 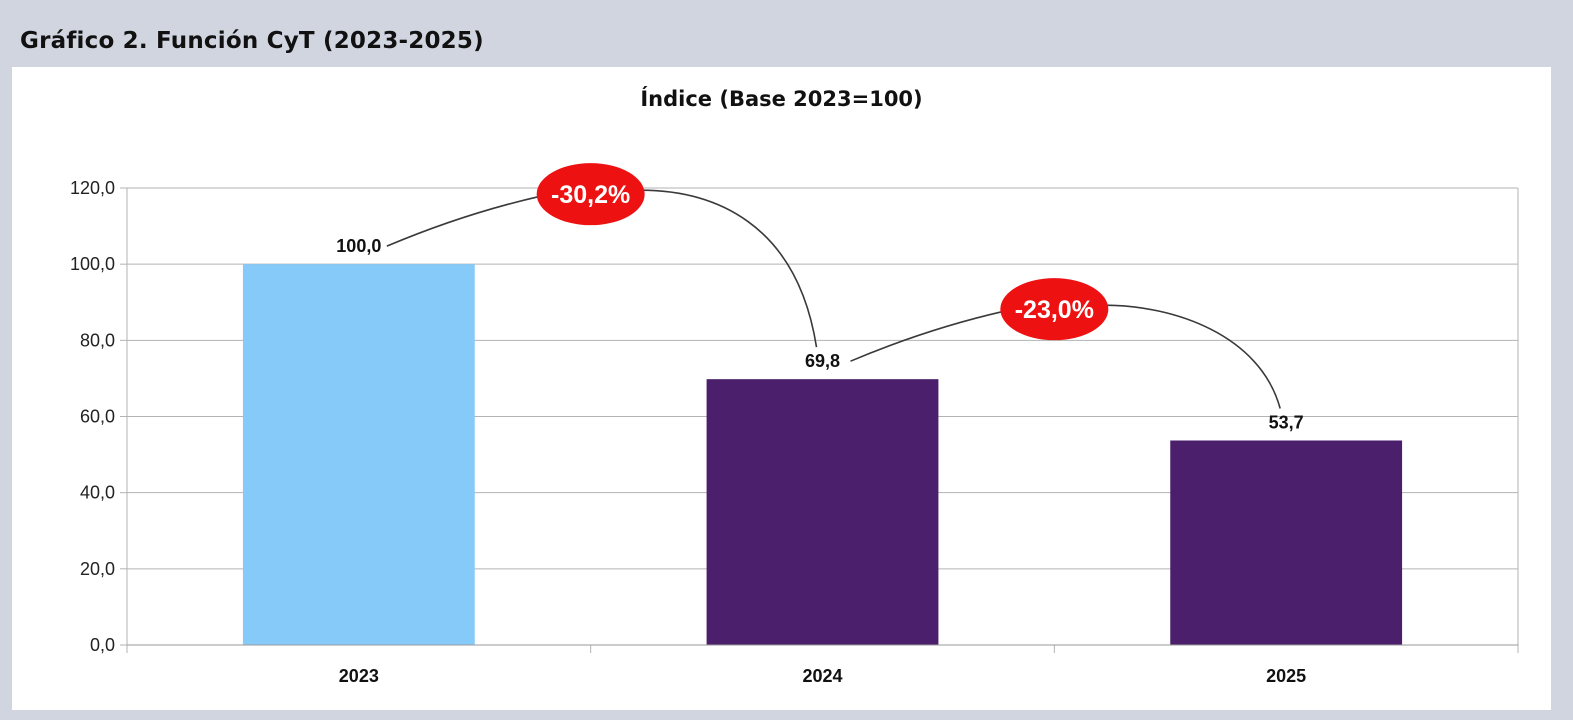 I want to click on y-tick-label: 0,0, so click(x=102, y=645).